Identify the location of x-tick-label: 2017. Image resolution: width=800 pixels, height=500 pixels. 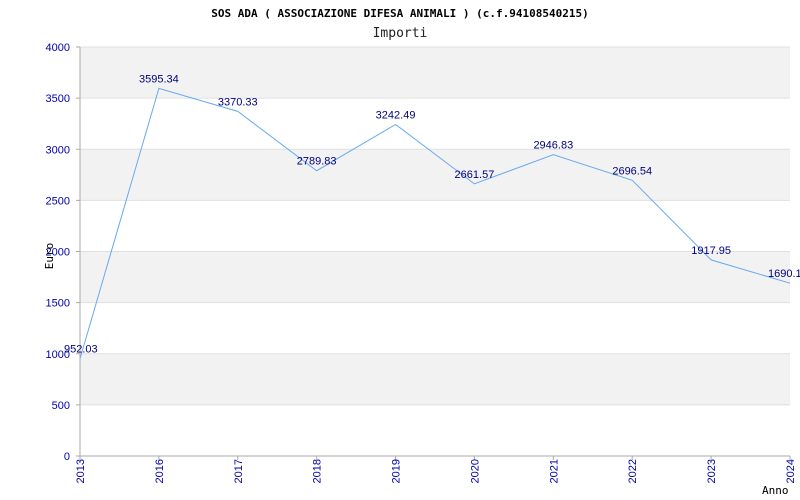
(239, 471).